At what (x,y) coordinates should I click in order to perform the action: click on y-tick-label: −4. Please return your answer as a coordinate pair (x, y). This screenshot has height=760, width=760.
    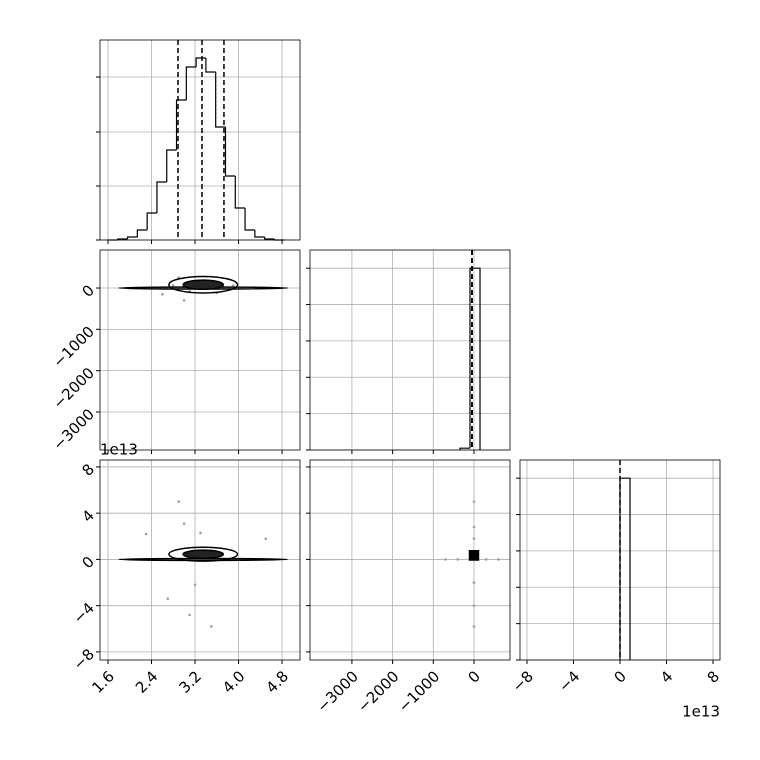
    Looking at the image, I should click on (84, 613).